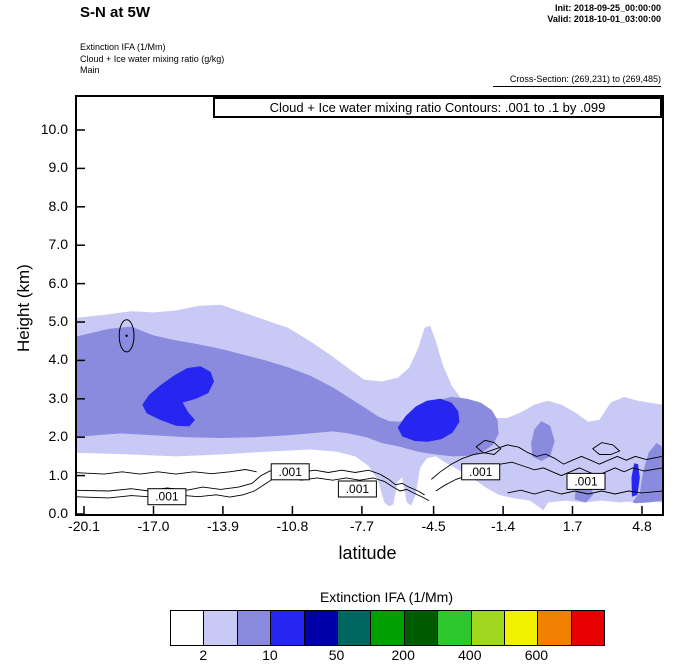 This screenshot has width=674, height=668. I want to click on colorbar-tick-label: 50, so click(336, 655).